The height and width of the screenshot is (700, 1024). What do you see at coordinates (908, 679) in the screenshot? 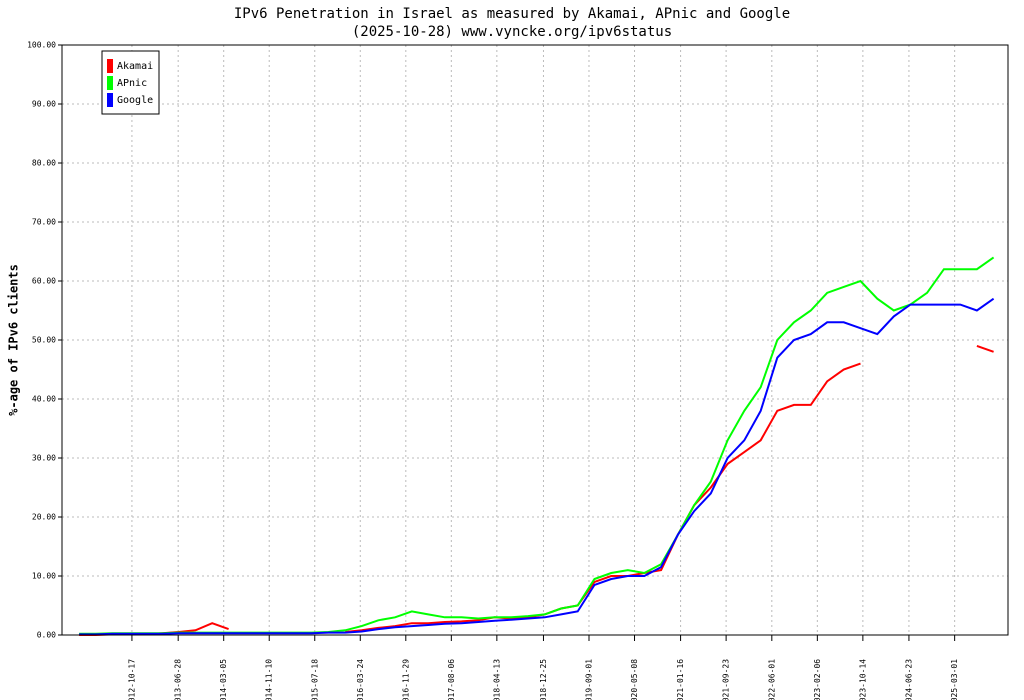
I see `x-tick-label: 2024-06-23` at bounding box center [908, 679].